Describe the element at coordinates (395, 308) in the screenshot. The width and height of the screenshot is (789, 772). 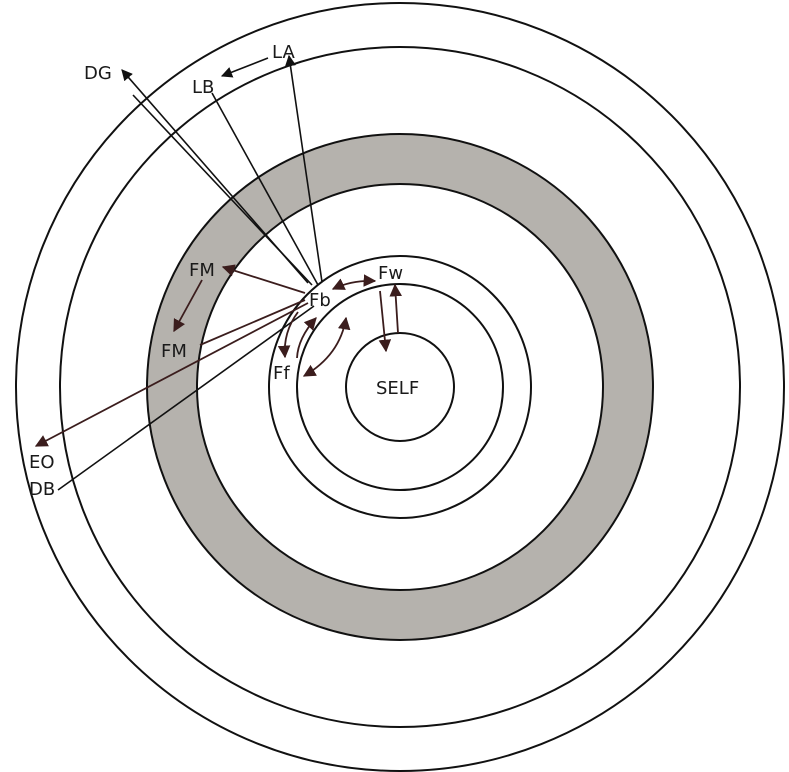
I see `self-fw-arrow` at that location.